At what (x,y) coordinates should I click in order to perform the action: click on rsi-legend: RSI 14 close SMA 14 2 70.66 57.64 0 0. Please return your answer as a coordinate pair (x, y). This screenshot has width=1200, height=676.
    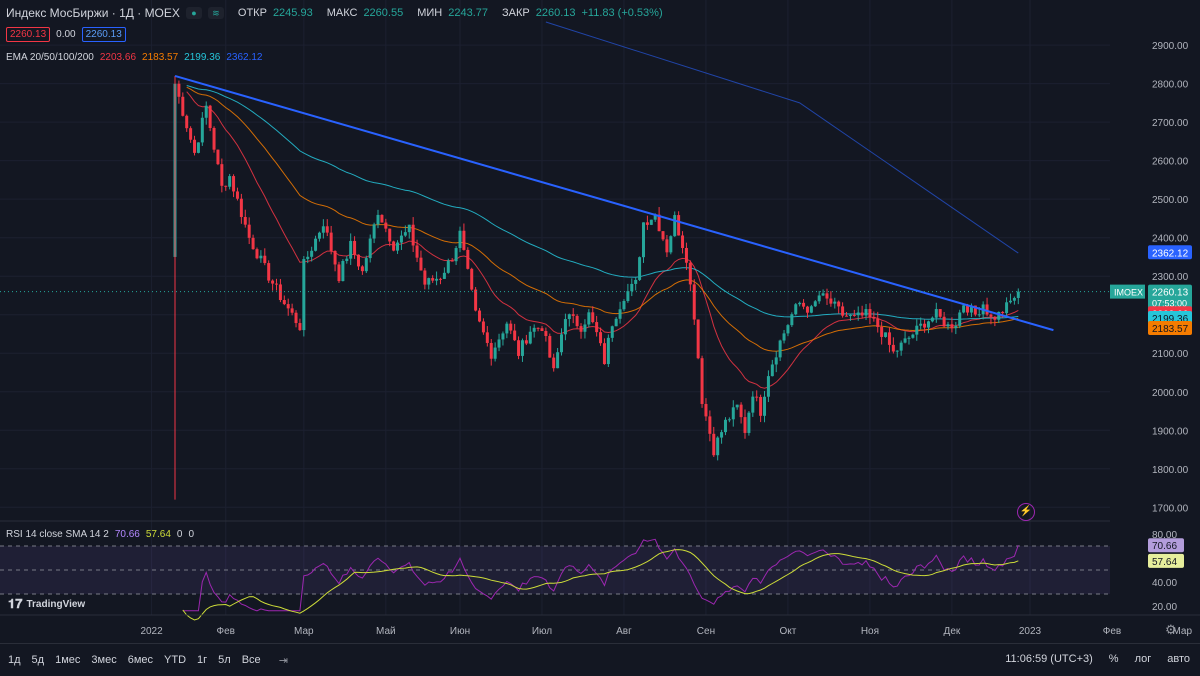
    Looking at the image, I should click on (100, 534).